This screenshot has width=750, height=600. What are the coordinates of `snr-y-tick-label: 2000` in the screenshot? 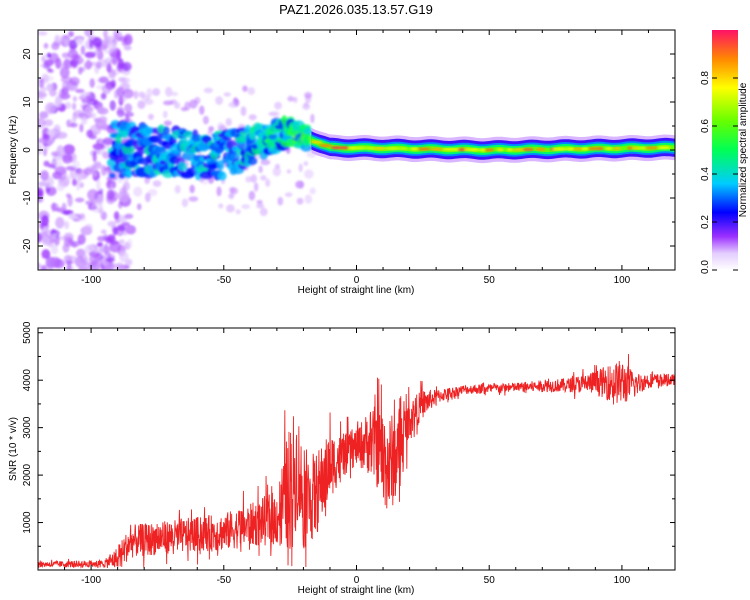 It's located at (27, 475).